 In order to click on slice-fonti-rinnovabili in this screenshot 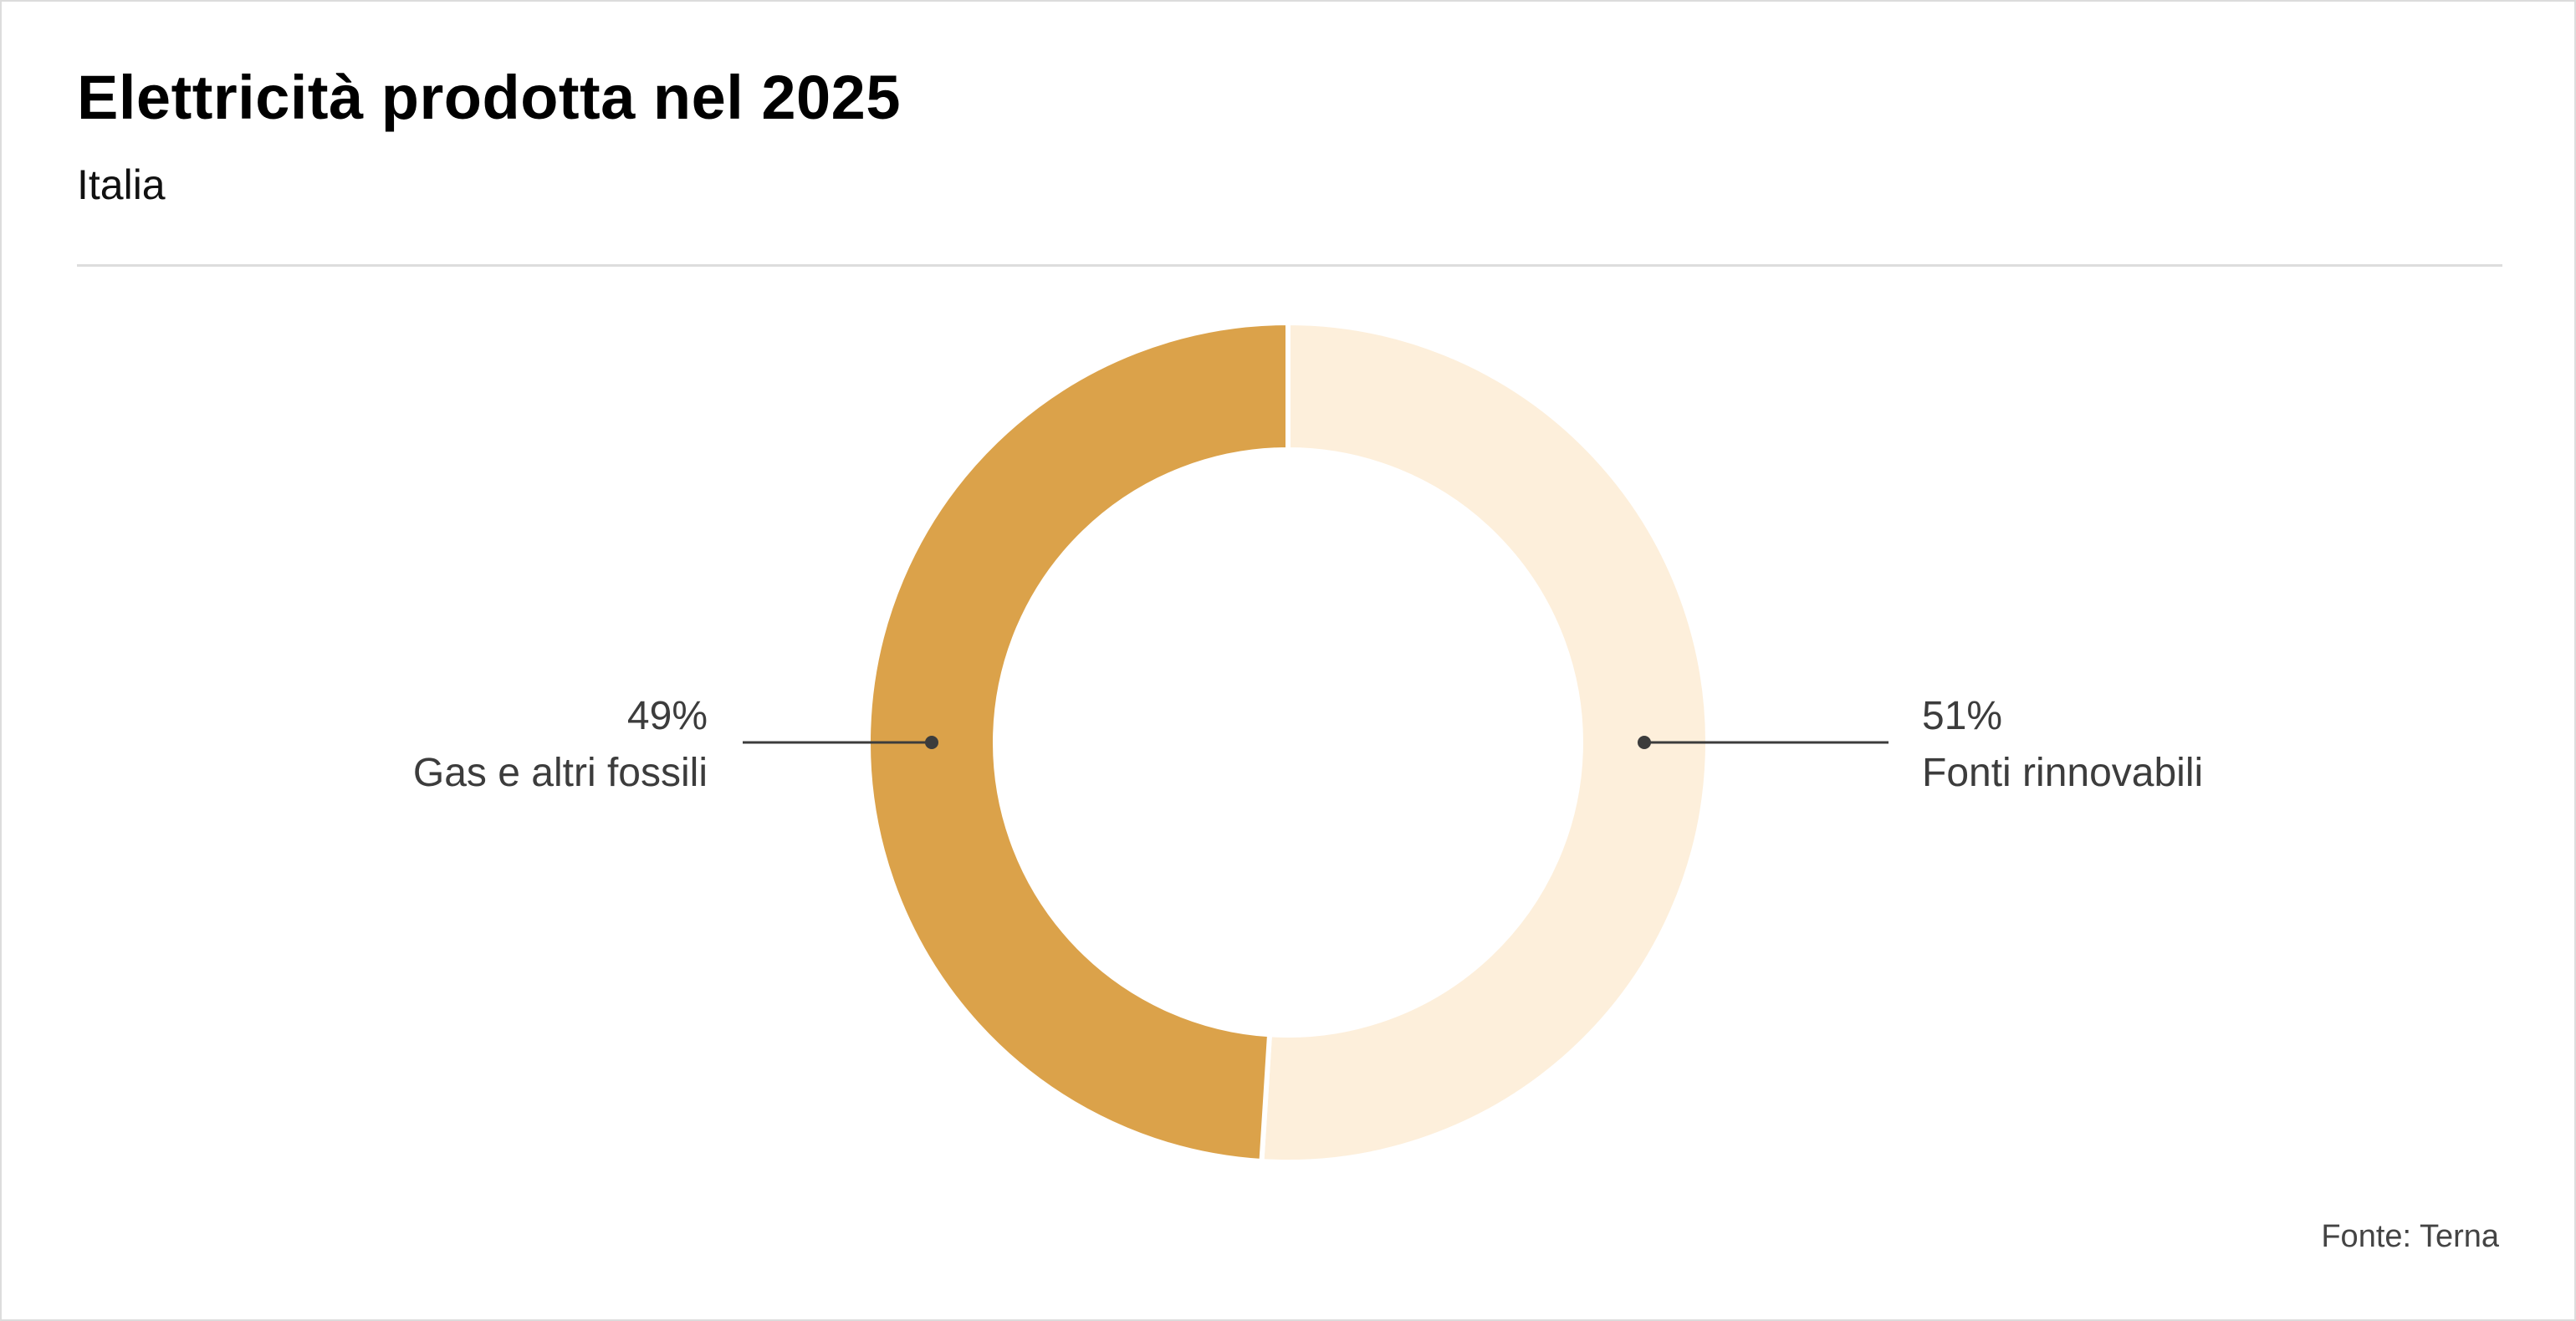, I will do `click(1484, 742)`.